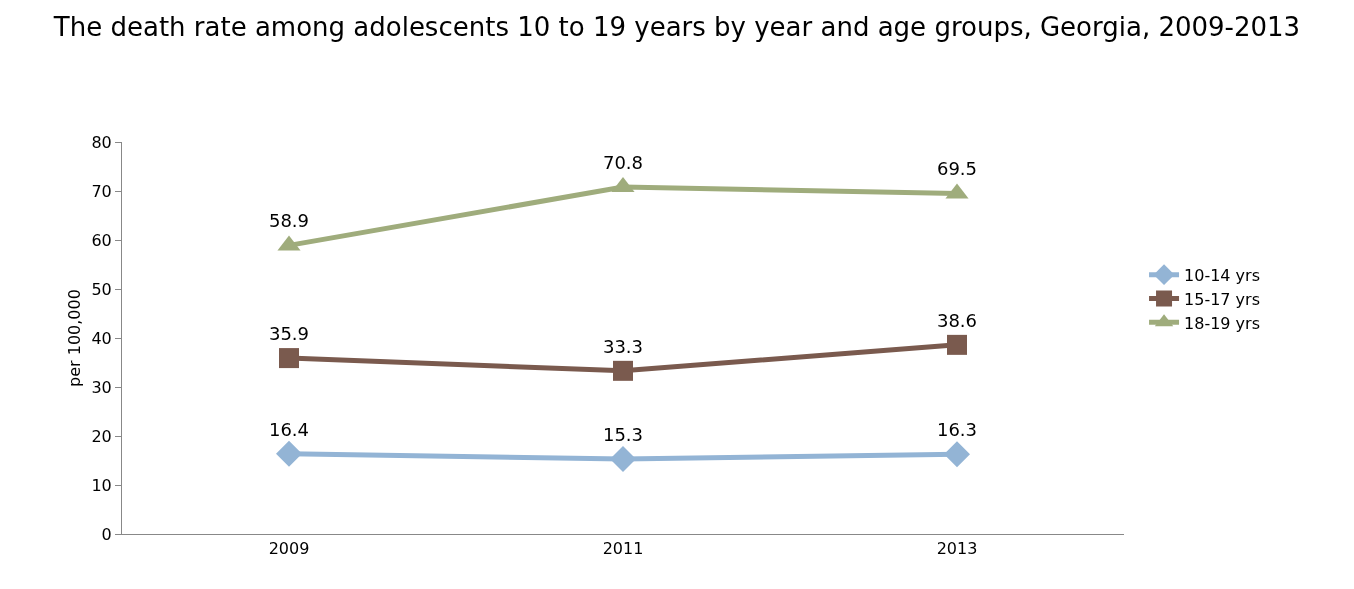 The image size is (1354, 589). Describe the element at coordinates (289, 334) in the screenshot. I see `data-label: 35.9` at that location.